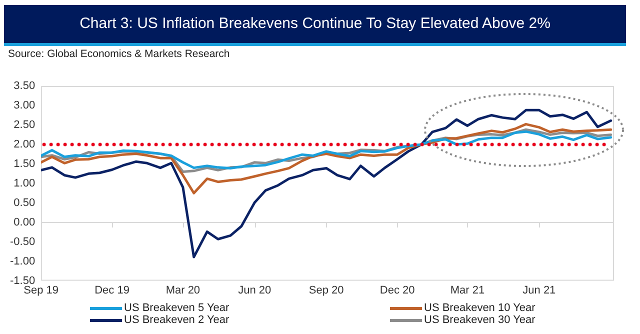 This screenshot has height=334, width=640. What do you see at coordinates (480, 320) in the screenshot?
I see `legend-label: US Breakeven 30 Year` at bounding box center [480, 320].